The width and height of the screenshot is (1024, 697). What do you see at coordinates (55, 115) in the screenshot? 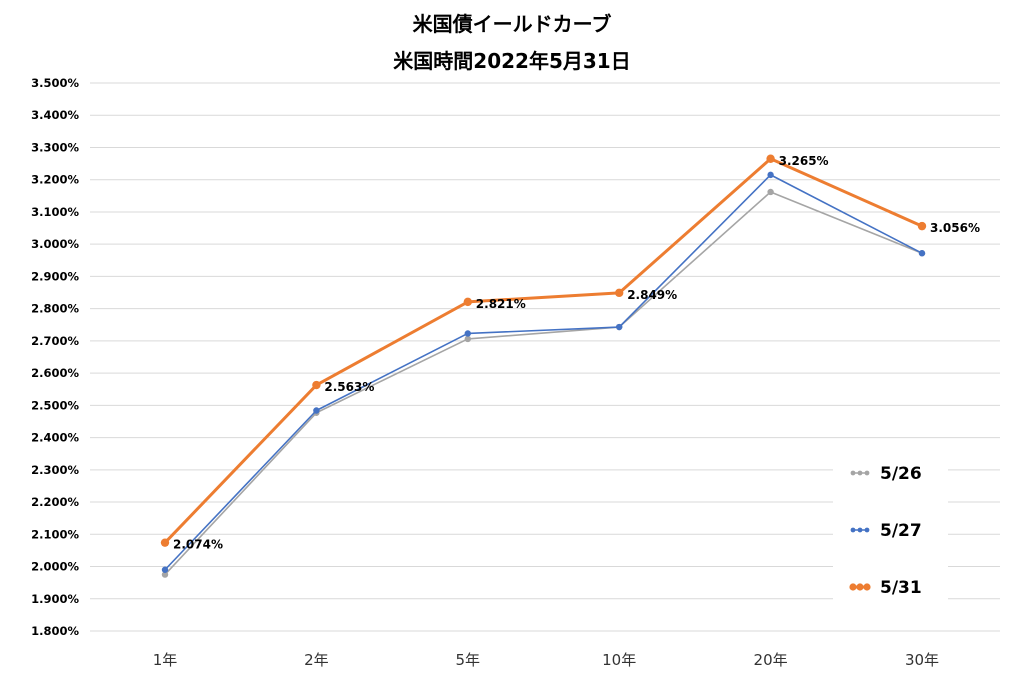
I see `y-tick-label: 3.400%` at bounding box center [55, 115].